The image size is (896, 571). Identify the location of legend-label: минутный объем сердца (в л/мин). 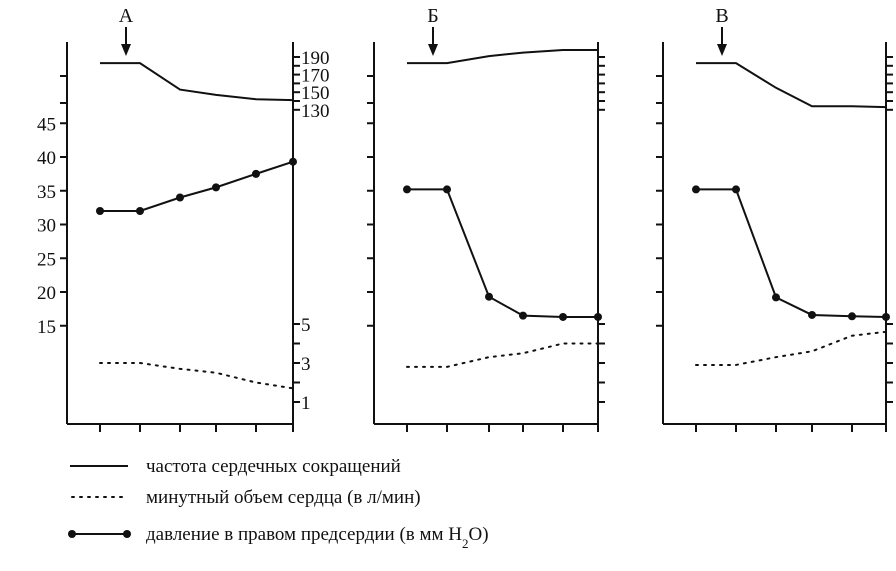
(283, 497).